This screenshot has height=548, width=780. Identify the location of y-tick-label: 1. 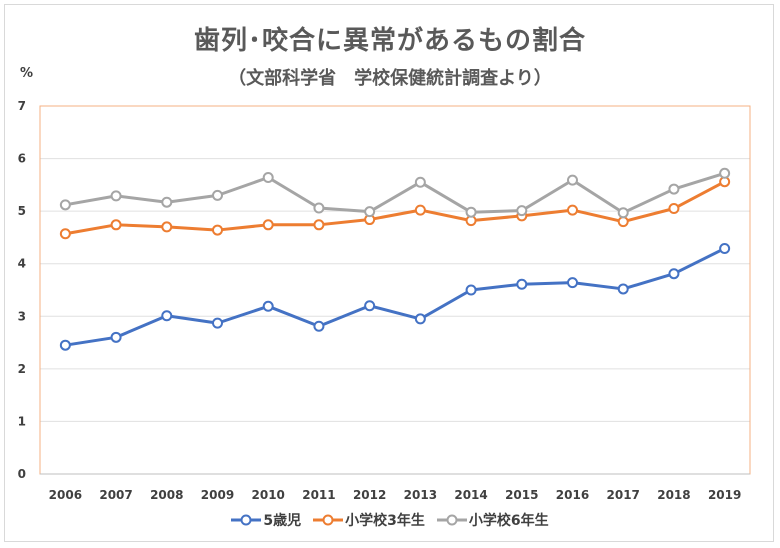
(22, 421).